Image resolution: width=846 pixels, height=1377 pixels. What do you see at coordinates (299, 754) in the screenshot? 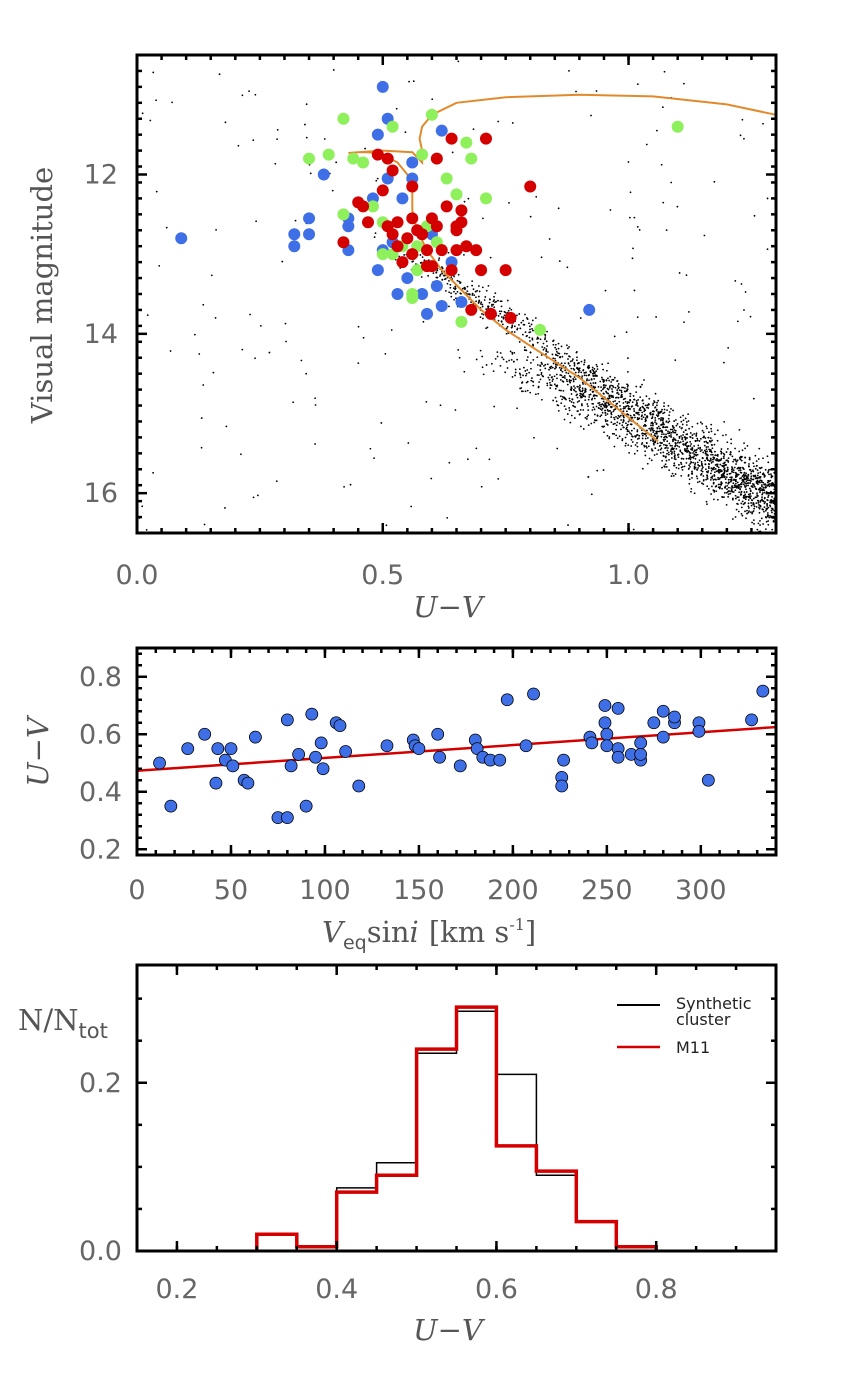
I see `rotation-marker` at bounding box center [299, 754].